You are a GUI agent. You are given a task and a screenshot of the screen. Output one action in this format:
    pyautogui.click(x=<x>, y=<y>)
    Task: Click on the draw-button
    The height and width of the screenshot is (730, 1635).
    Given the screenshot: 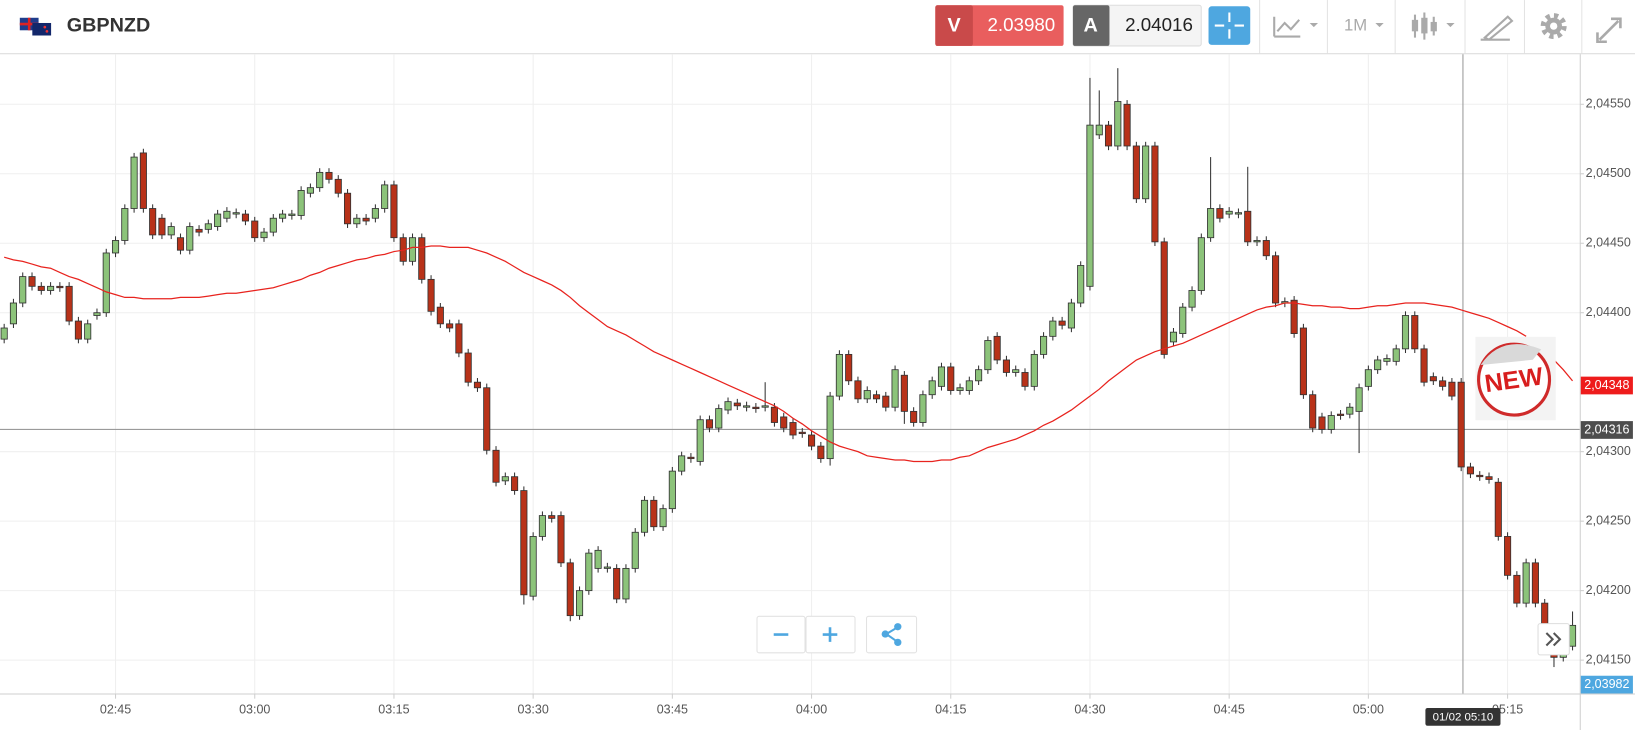 What is the action you would take?
    pyautogui.click(x=1497, y=28)
    